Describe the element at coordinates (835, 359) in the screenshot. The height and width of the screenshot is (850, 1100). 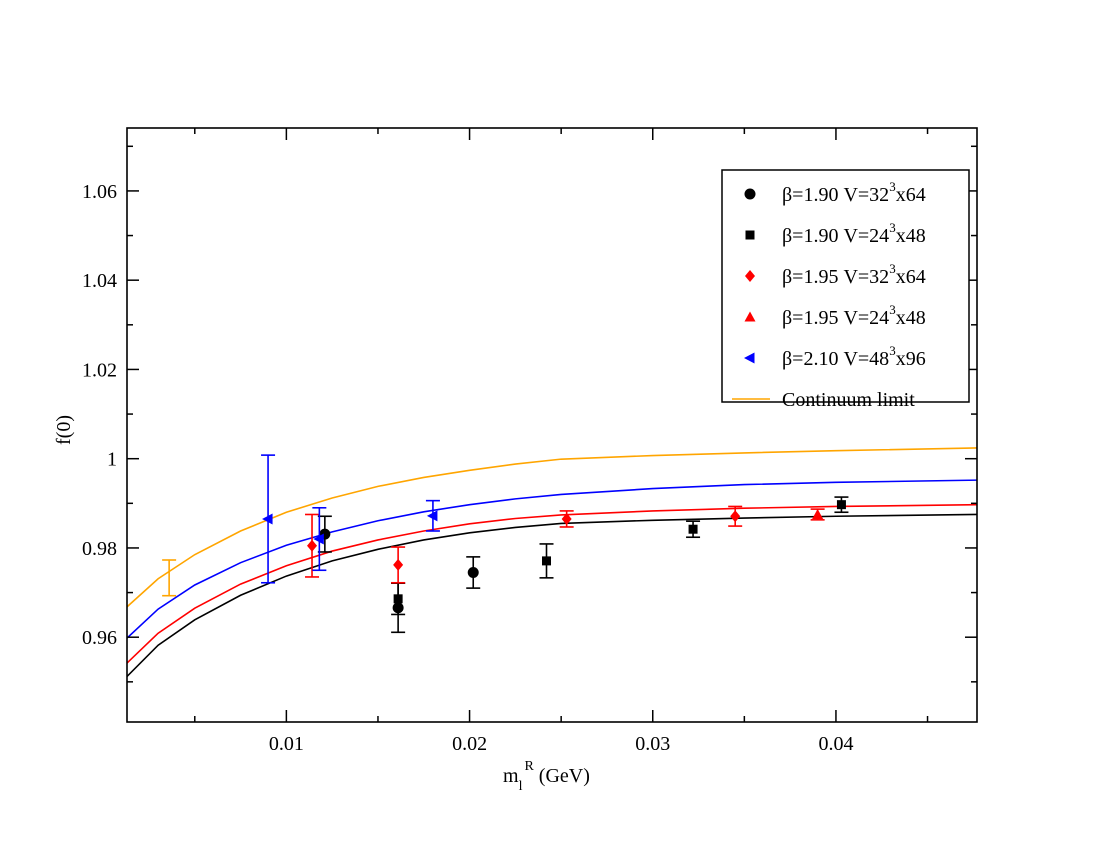
I see `legend-label-text: β=2.10 V=48` at that location.